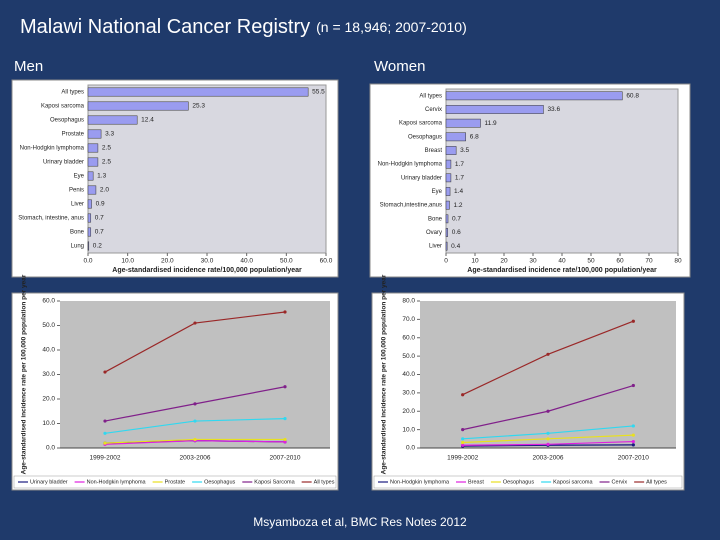 Image resolution: width=720 pixels, height=540 pixels. Describe the element at coordinates (408, 301) in the screenshot. I see `y-tick-label: 80.0` at that location.